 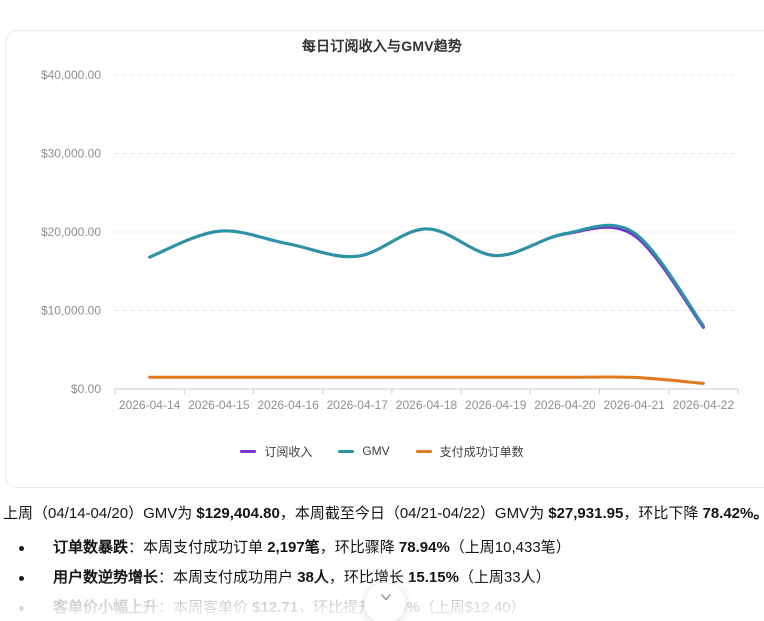 I want to click on metric-value: 客单价小幅上升, so click(x=106, y=607).